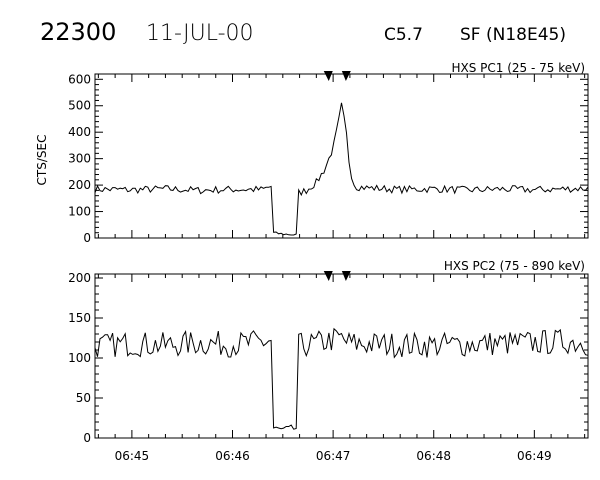 The height and width of the screenshot is (480, 600). Describe the element at coordinates (514, 266) in the screenshot. I see `panel-pc2-label: HXS PC2 (75 - 890 keV)` at that location.